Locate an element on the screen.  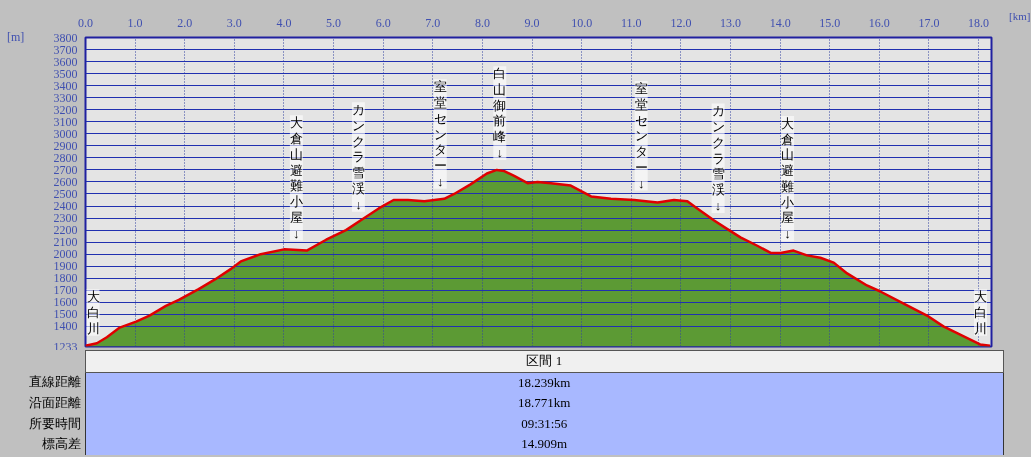
y-tick-label: 2700 is located at coordinates (65, 169).